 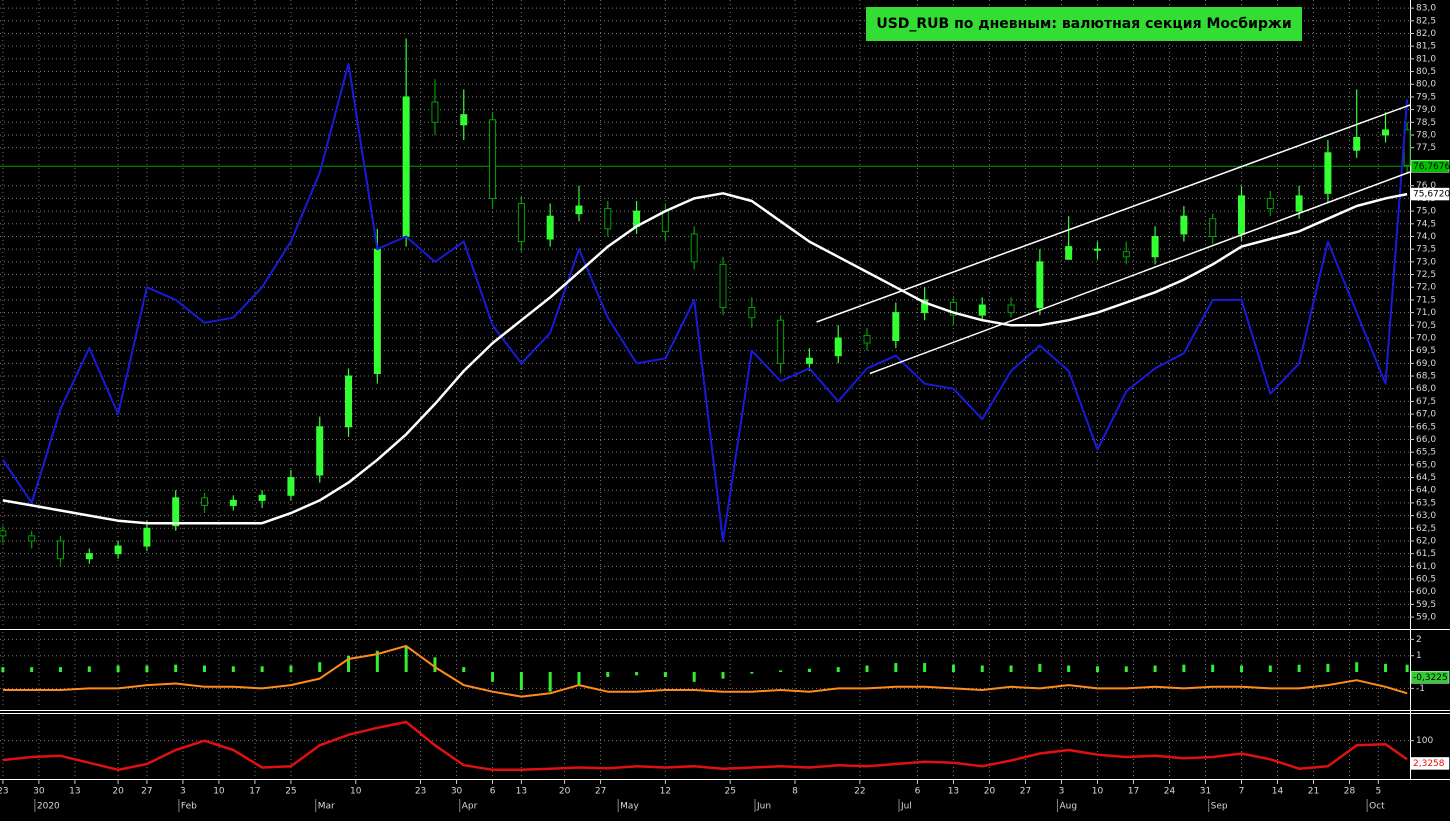 What do you see at coordinates (1426, 389) in the screenshot?
I see `y-tick-label: 68,0` at bounding box center [1426, 389].